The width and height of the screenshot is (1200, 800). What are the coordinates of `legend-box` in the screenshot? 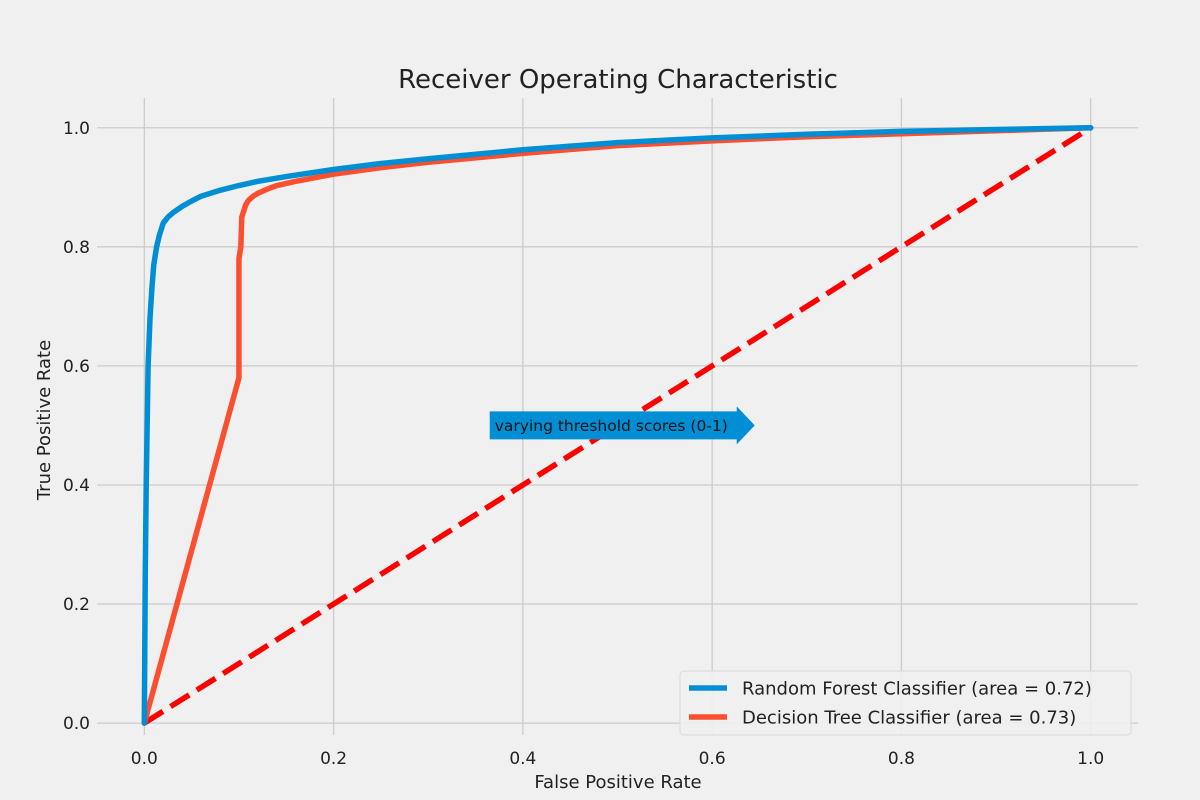 It's located at (905, 703).